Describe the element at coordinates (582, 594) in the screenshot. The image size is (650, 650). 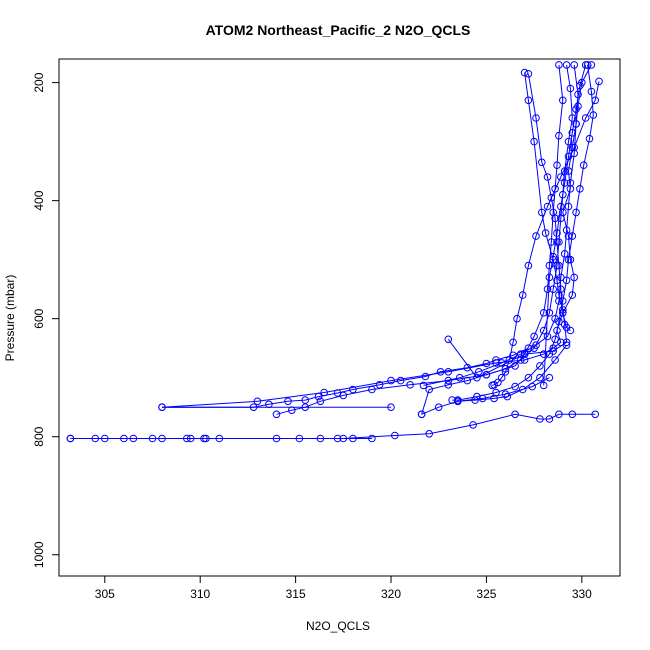
I see `x-tick-label: 330` at that location.